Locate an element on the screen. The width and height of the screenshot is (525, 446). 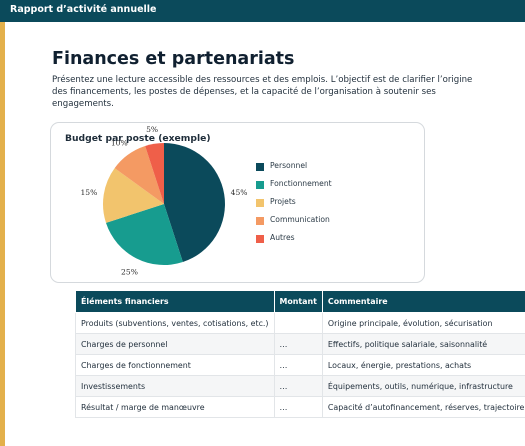
chart-title: Budget par poste (exemple) is located at coordinates (138, 138).